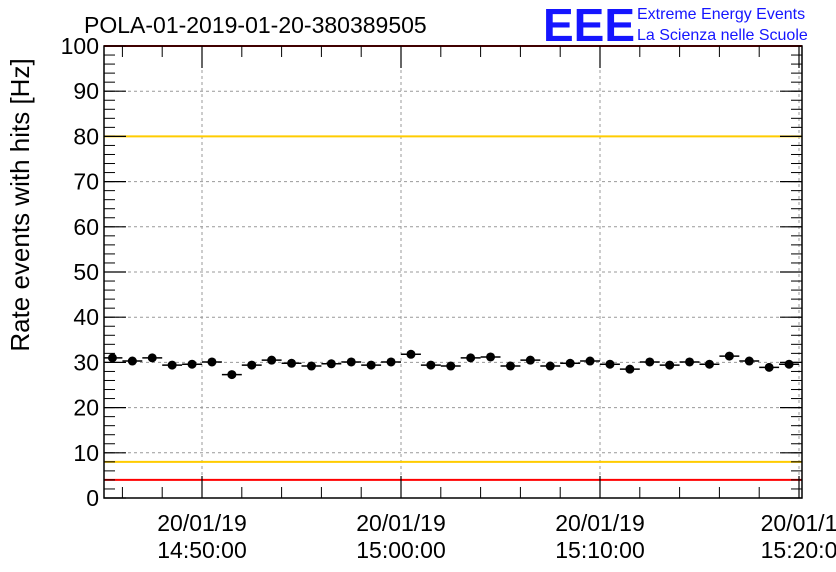  Describe the element at coordinates (202, 550) in the screenshot. I see `x-tick-time: 14:50:00` at that location.